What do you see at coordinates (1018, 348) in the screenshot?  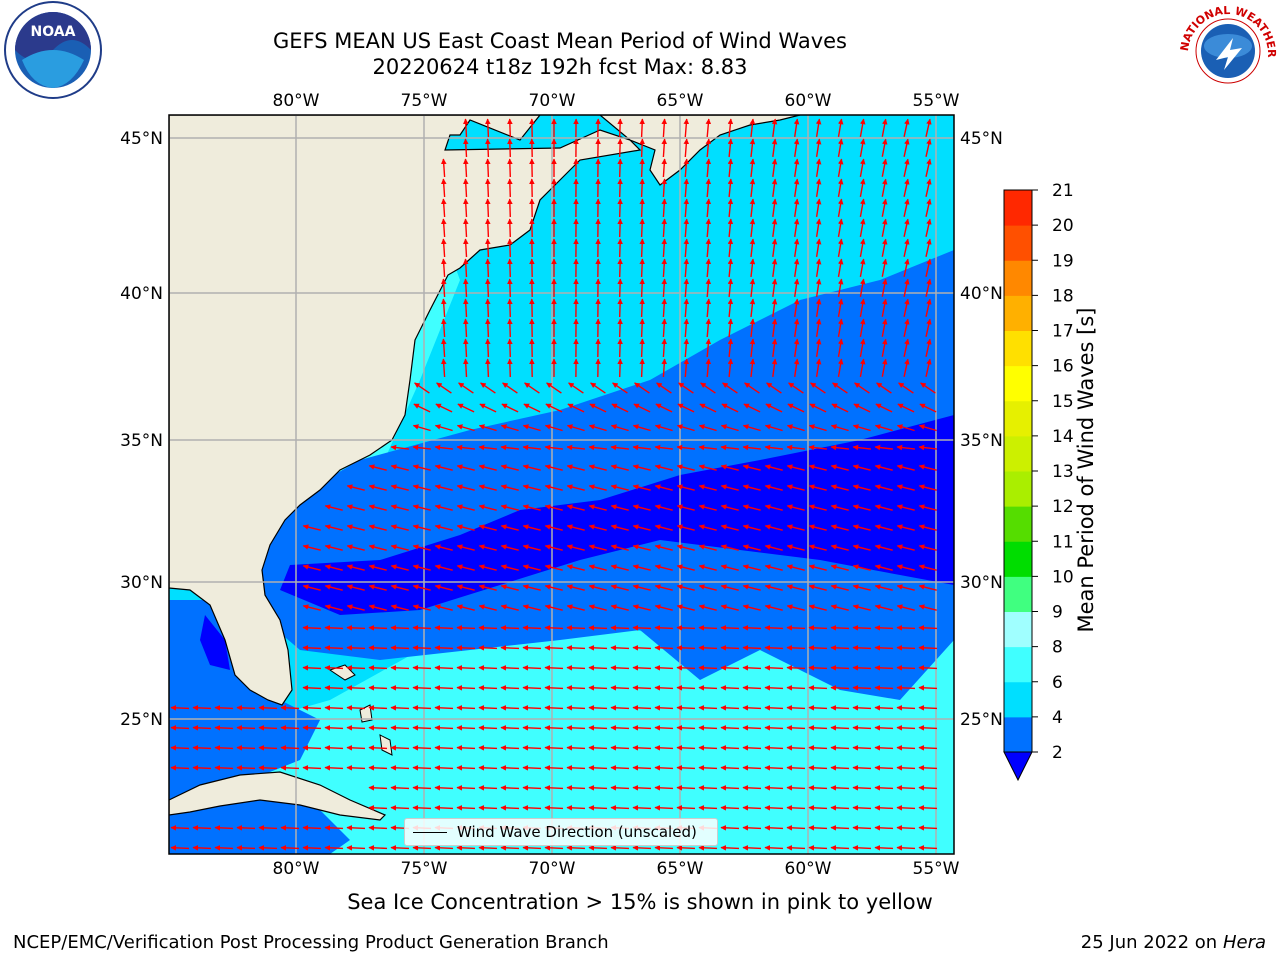 I see `colorbar-segment` at bounding box center [1018, 348].